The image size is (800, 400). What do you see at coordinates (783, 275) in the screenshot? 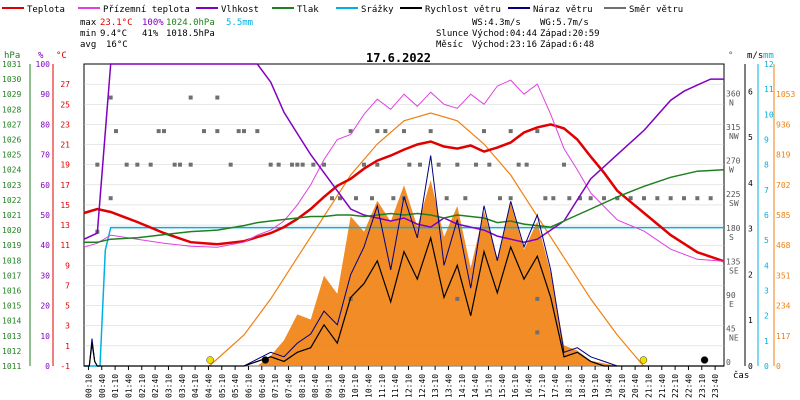
I see `solar-tick-label: 351` at bounding box center [783, 275].